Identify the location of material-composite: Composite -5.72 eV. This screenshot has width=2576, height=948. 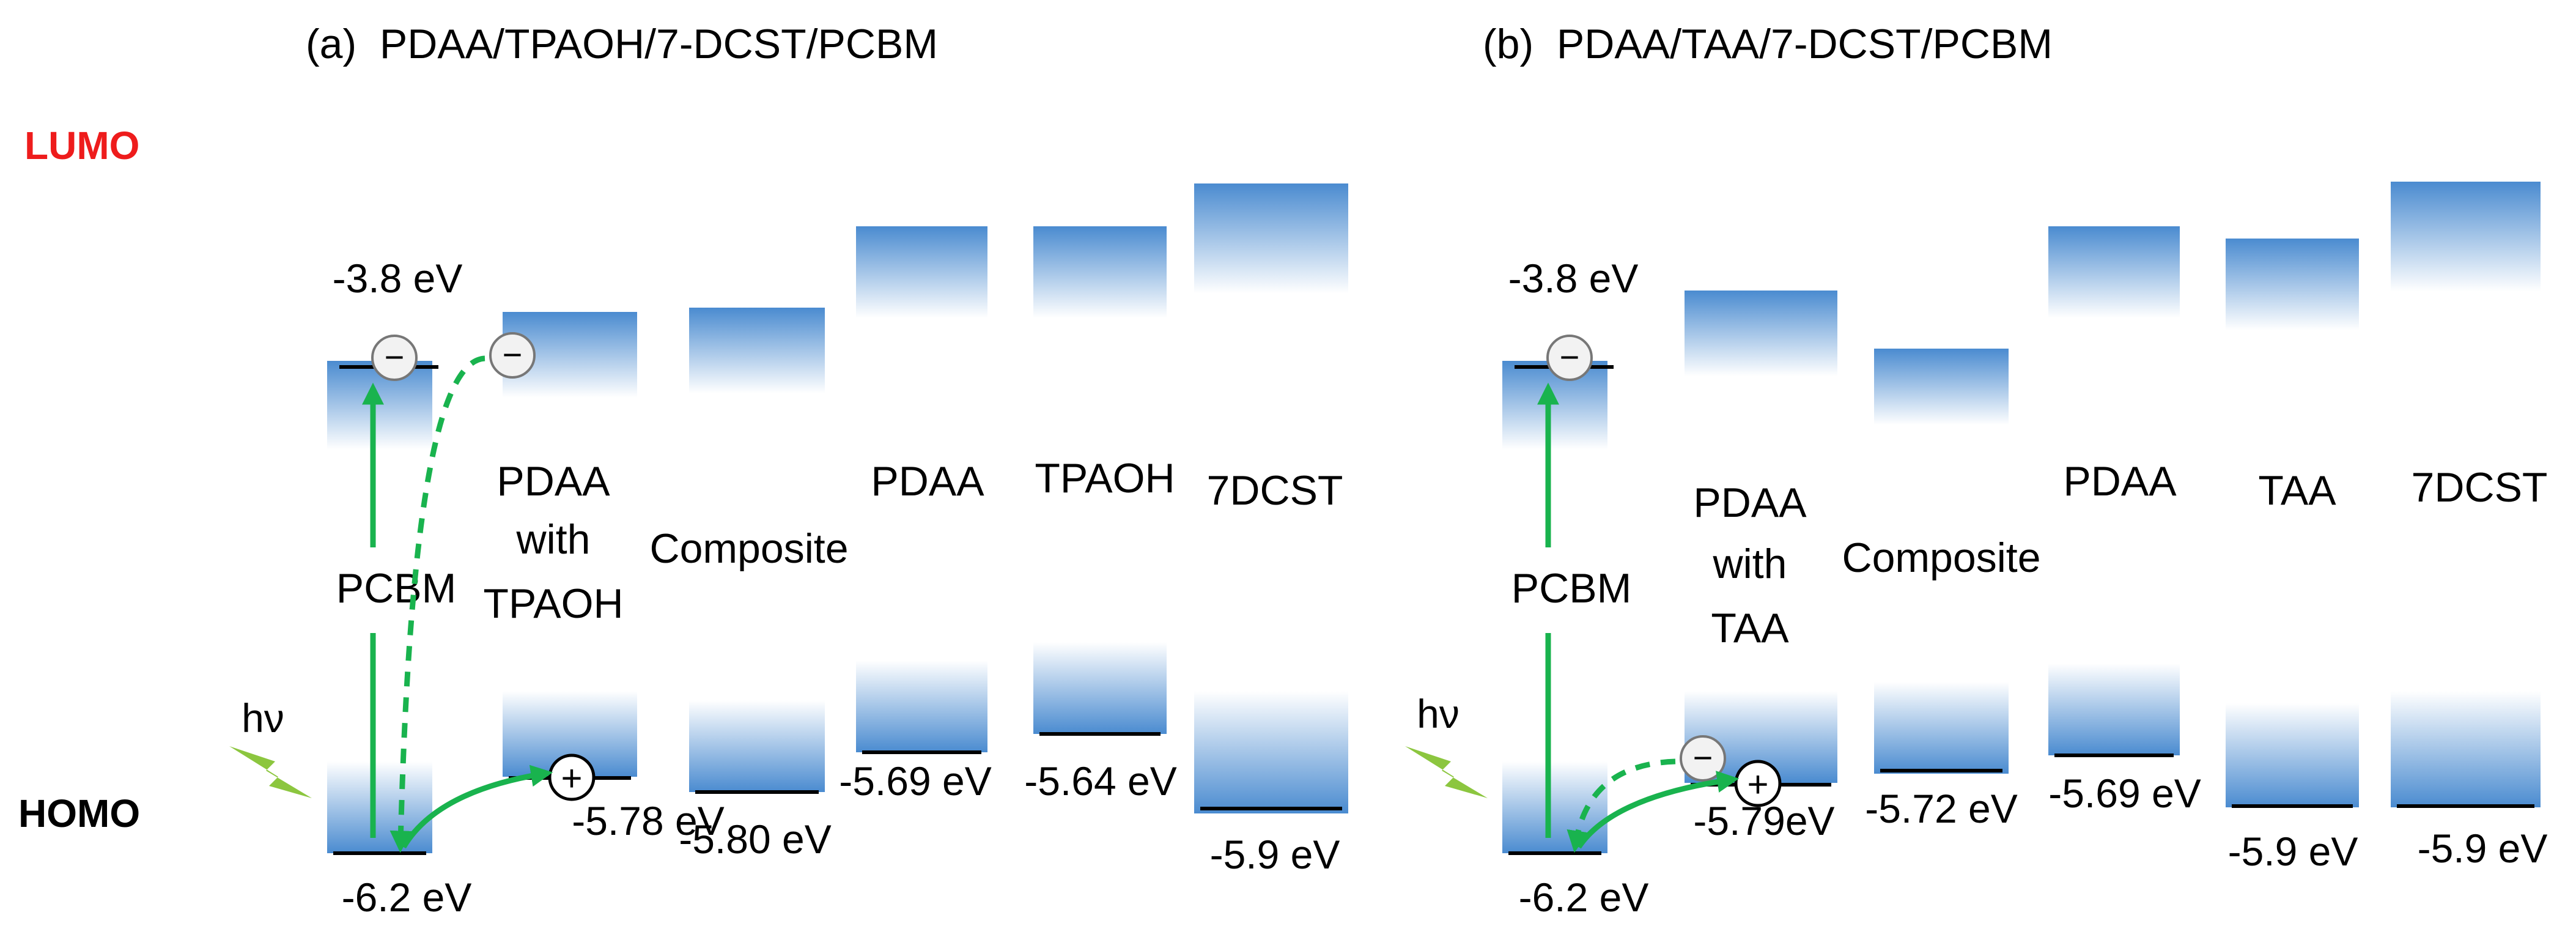
(1941, 590).